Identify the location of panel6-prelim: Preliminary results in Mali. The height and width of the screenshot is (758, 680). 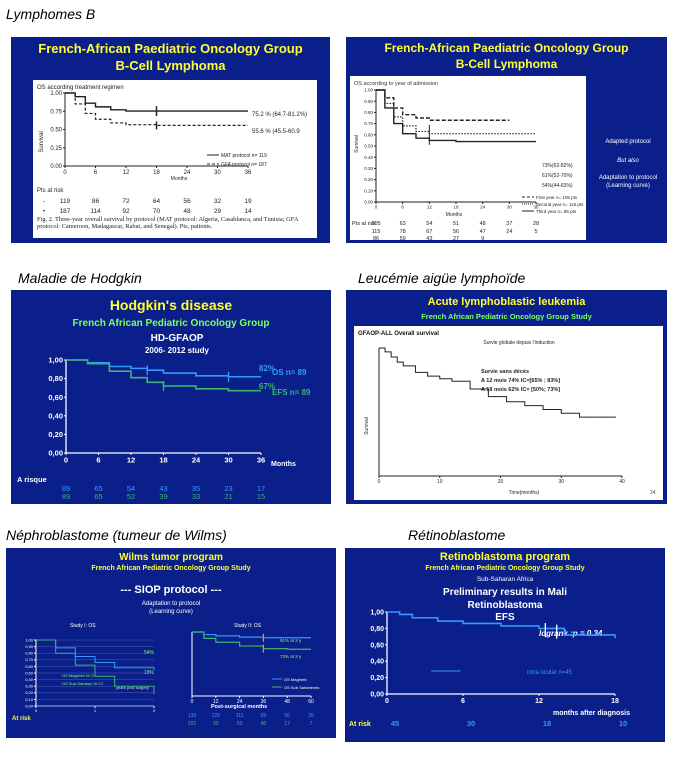
(505, 592).